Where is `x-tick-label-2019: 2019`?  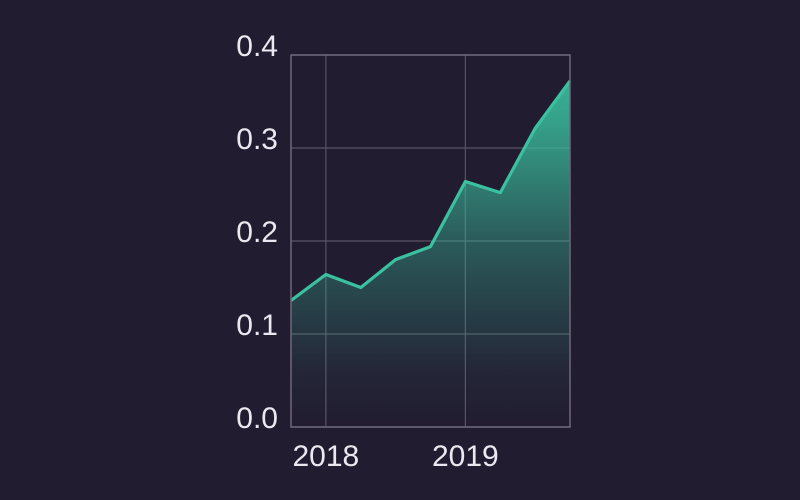
x-tick-label-2019: 2019 is located at coordinates (465, 456).